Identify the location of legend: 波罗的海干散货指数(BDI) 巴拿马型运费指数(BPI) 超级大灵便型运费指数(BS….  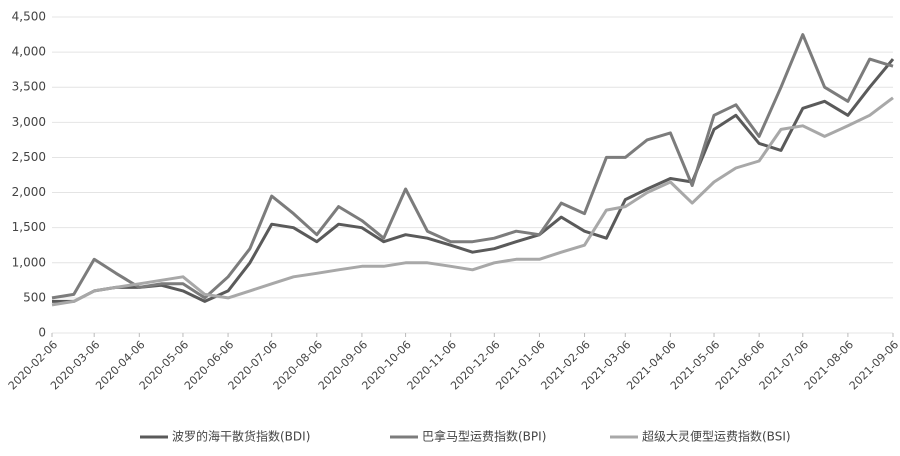
(465, 436).